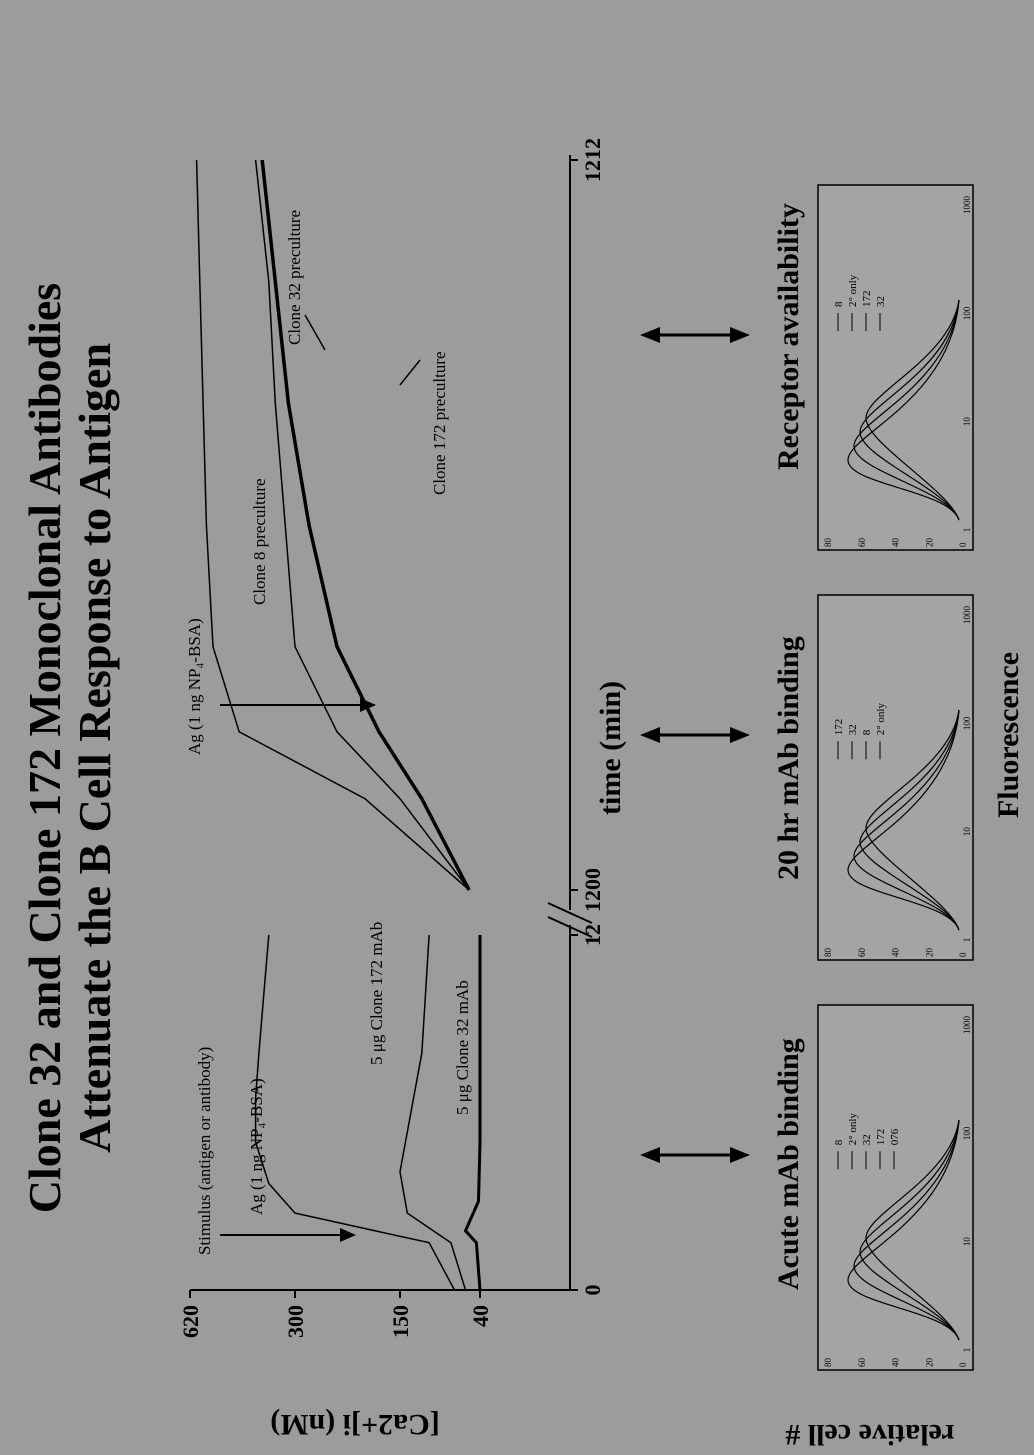  Describe the element at coordinates (433, 1112) in the screenshot. I see `series-clone172-mab` at that location.